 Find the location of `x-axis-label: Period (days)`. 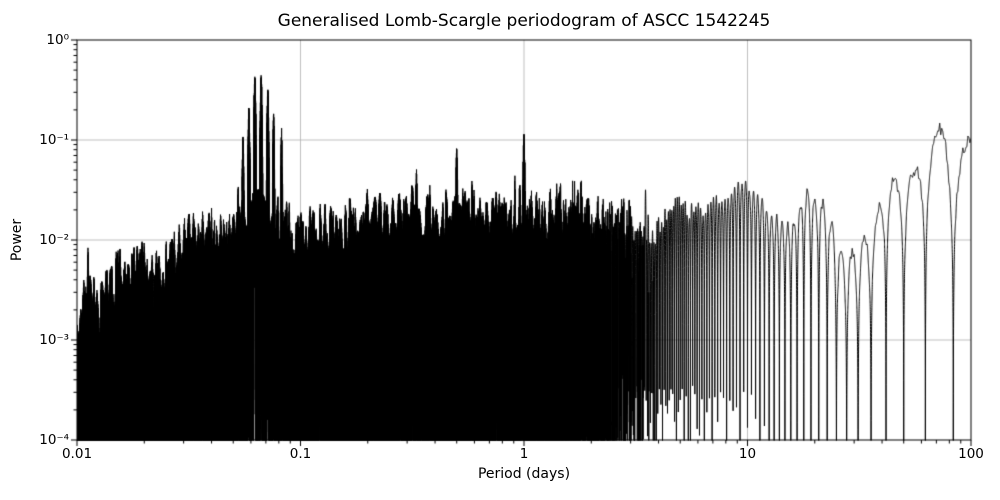

x-axis-label: Period (days) is located at coordinates (524, 474).